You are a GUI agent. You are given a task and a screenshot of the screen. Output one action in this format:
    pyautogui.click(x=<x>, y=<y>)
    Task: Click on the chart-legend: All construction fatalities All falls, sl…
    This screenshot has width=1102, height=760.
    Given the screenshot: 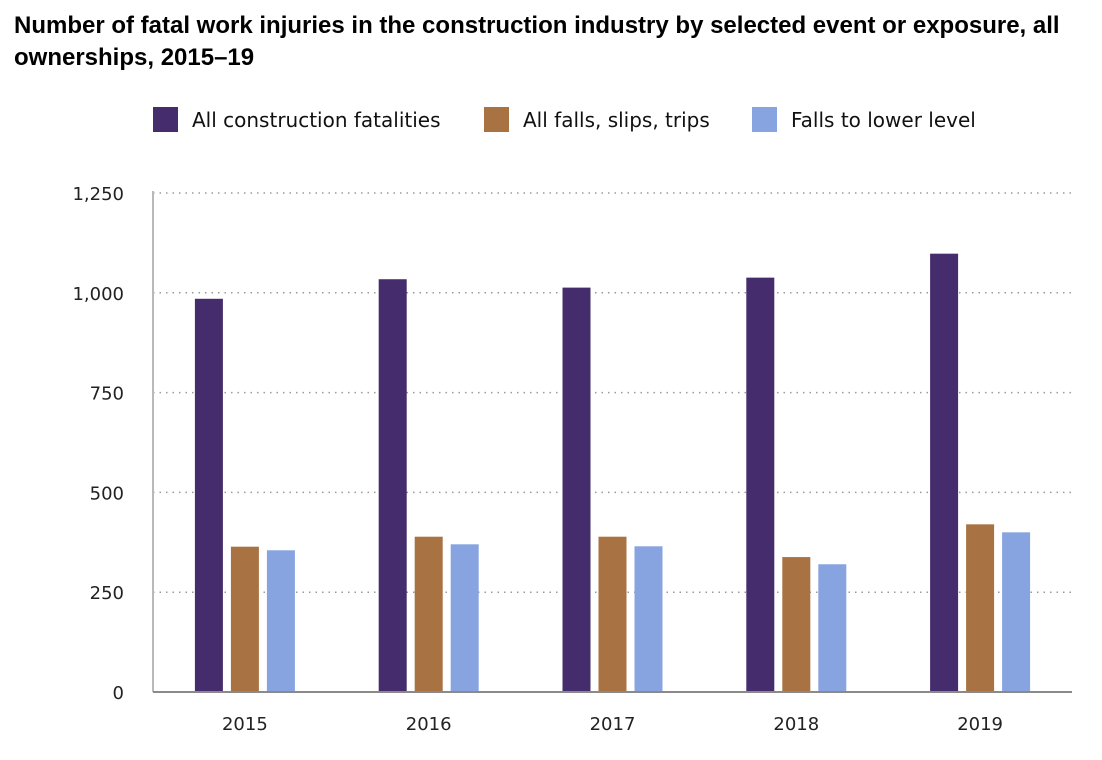 What is the action you would take?
    pyautogui.click(x=564, y=119)
    